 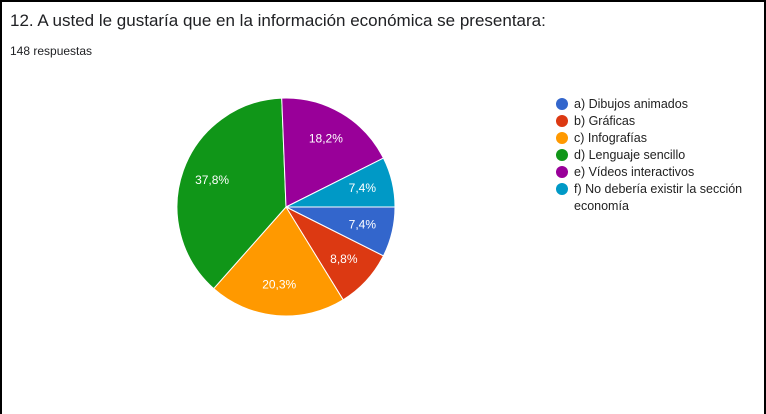 What do you see at coordinates (634, 172) in the screenshot?
I see `legend-label: e) Vídeos interactivos` at bounding box center [634, 172].